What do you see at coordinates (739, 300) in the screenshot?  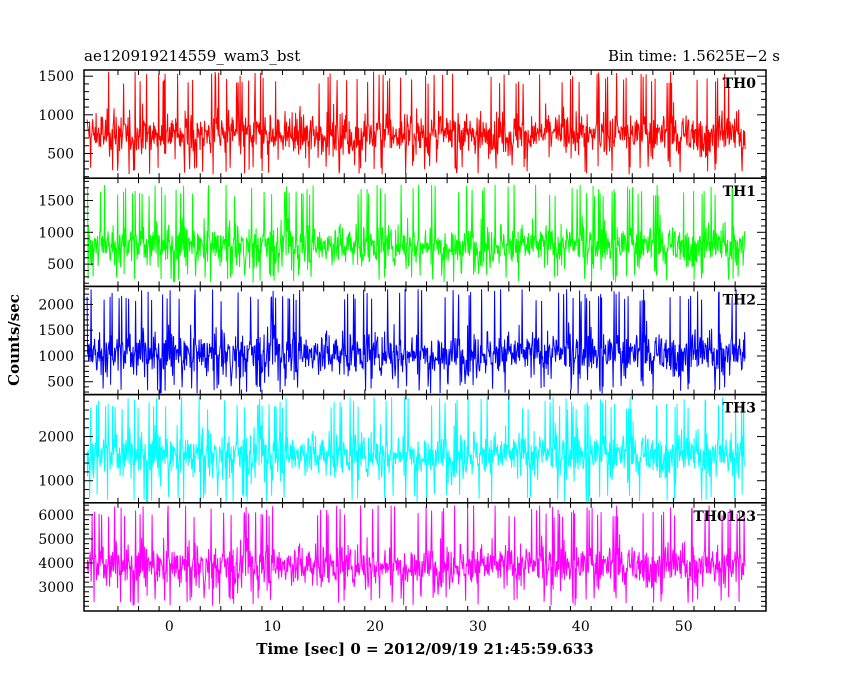 I see `series-label-th2: TH2` at bounding box center [739, 300].